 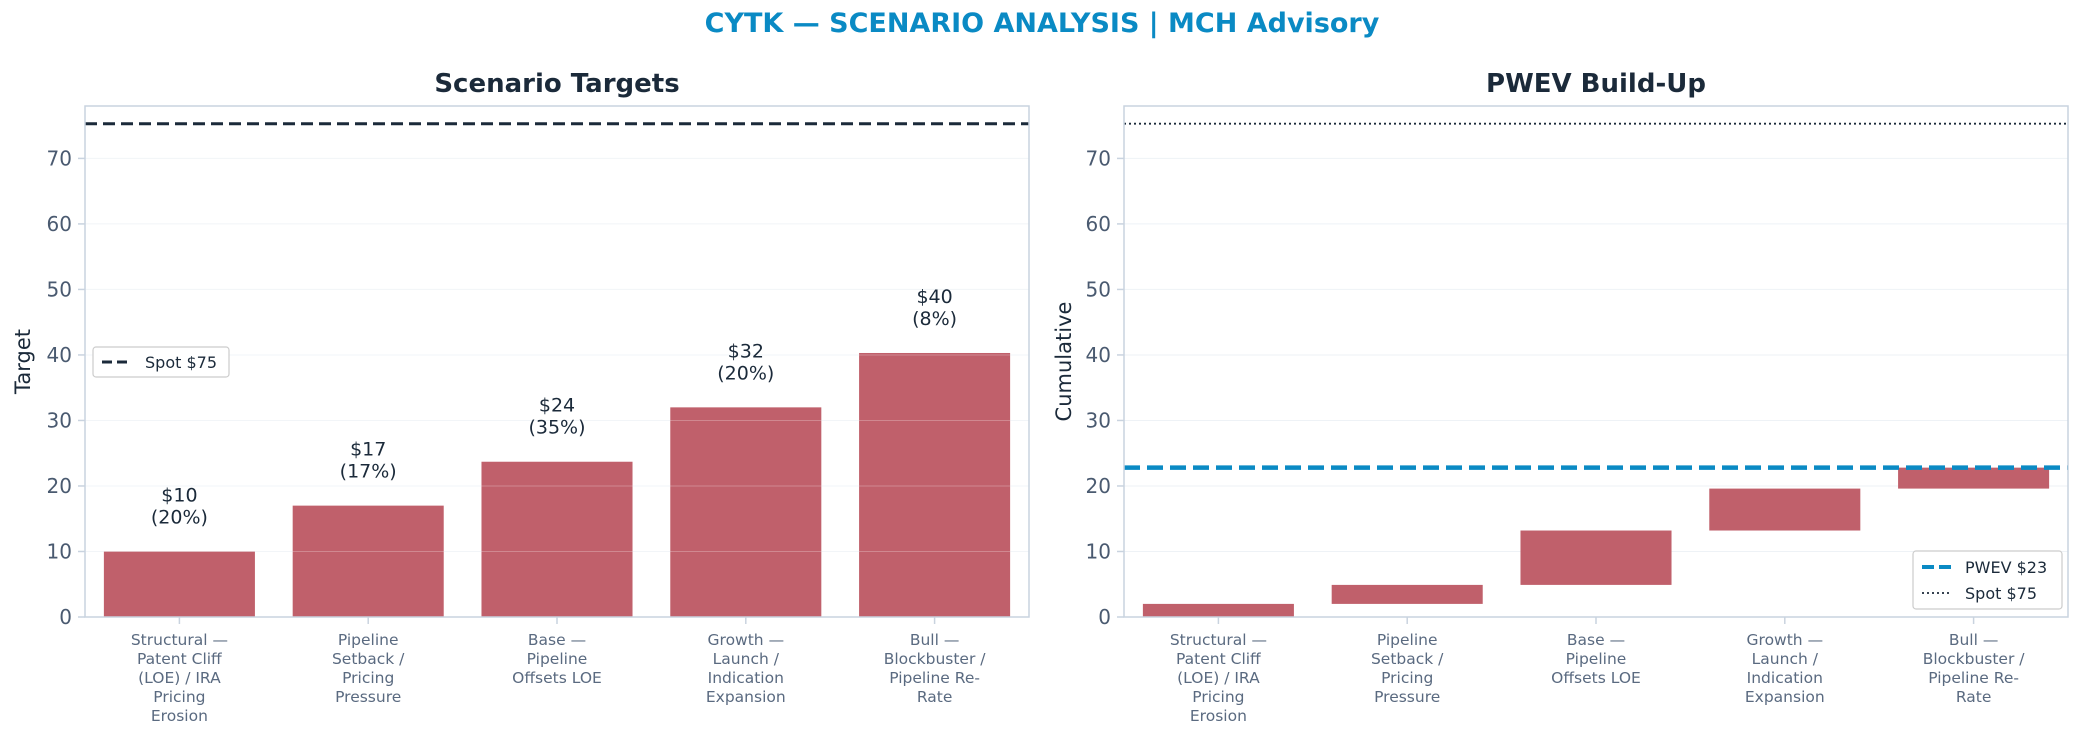 What do you see at coordinates (934, 297) in the screenshot?
I see `data-label: $40` at bounding box center [934, 297].